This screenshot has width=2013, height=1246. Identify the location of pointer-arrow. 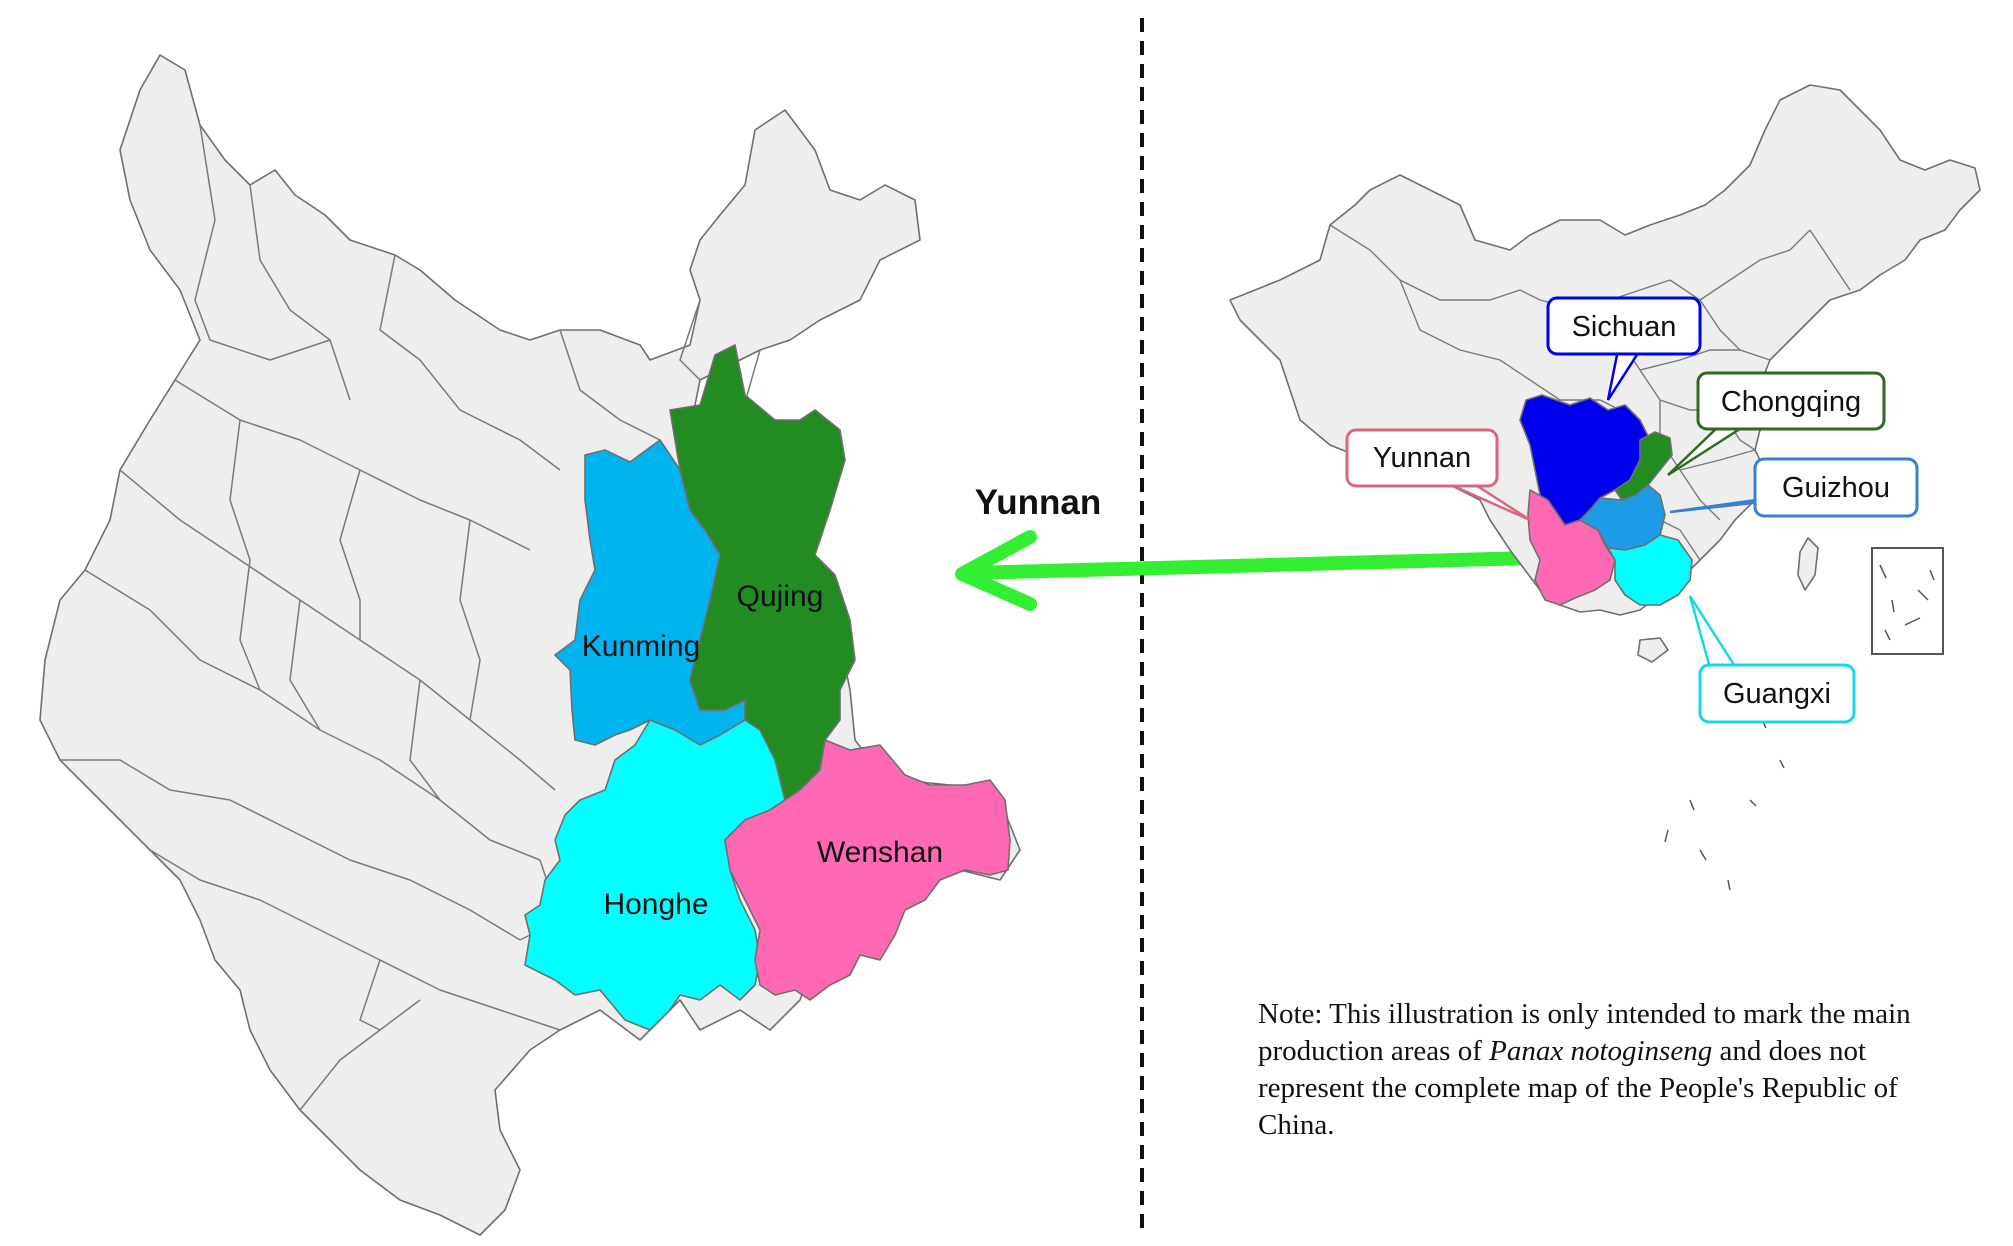
(1268, 570).